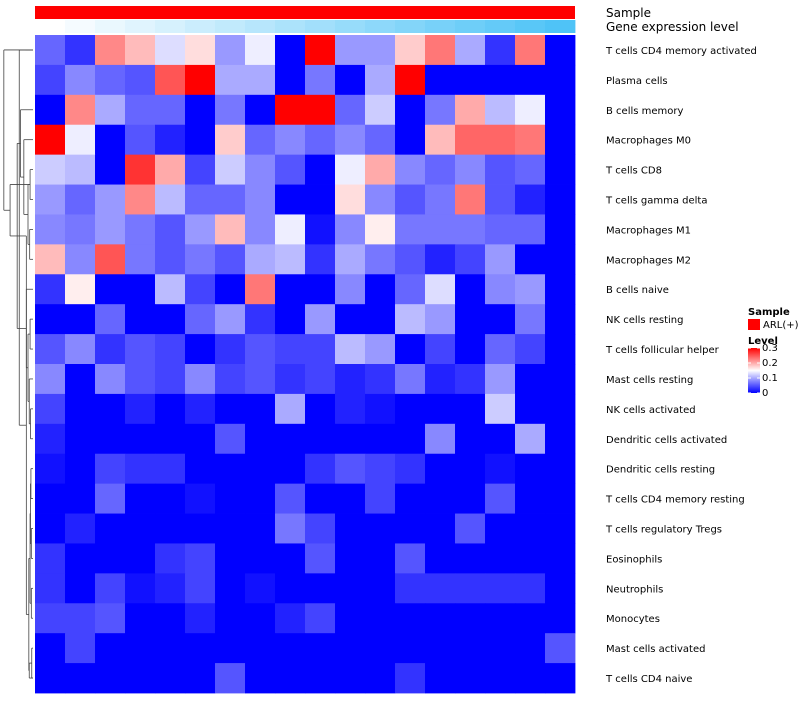 Image resolution: width=800 pixels, height=704 pixels. Describe the element at coordinates (769, 312) in the screenshot. I see `legend-sample-title: Sample` at that location.